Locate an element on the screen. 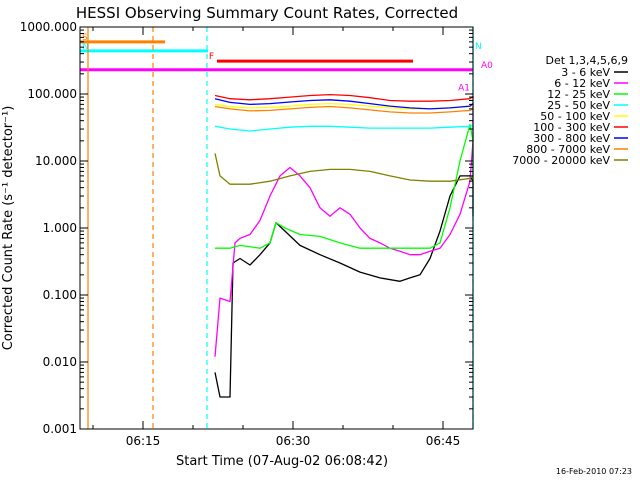 The width and height of the screenshot is (640, 480). flag-label: S is located at coordinates (85, 38).